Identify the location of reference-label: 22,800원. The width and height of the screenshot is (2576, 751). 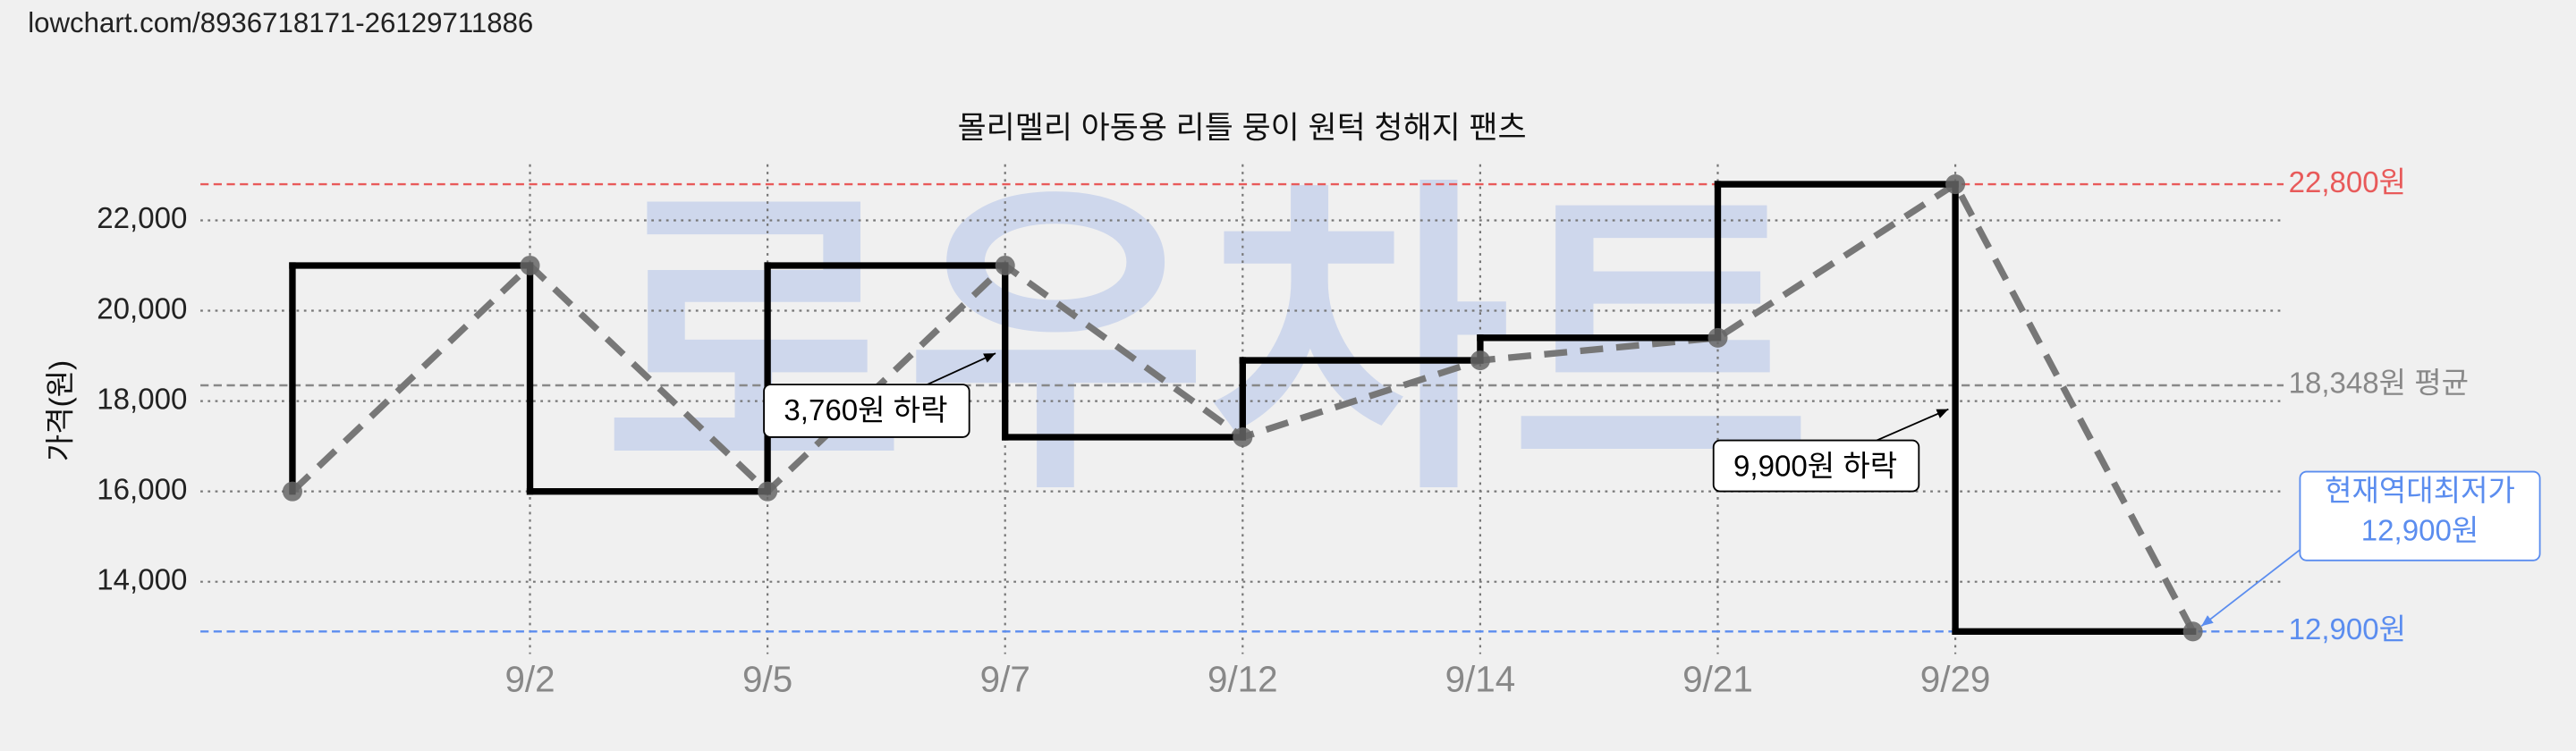
(2347, 183).